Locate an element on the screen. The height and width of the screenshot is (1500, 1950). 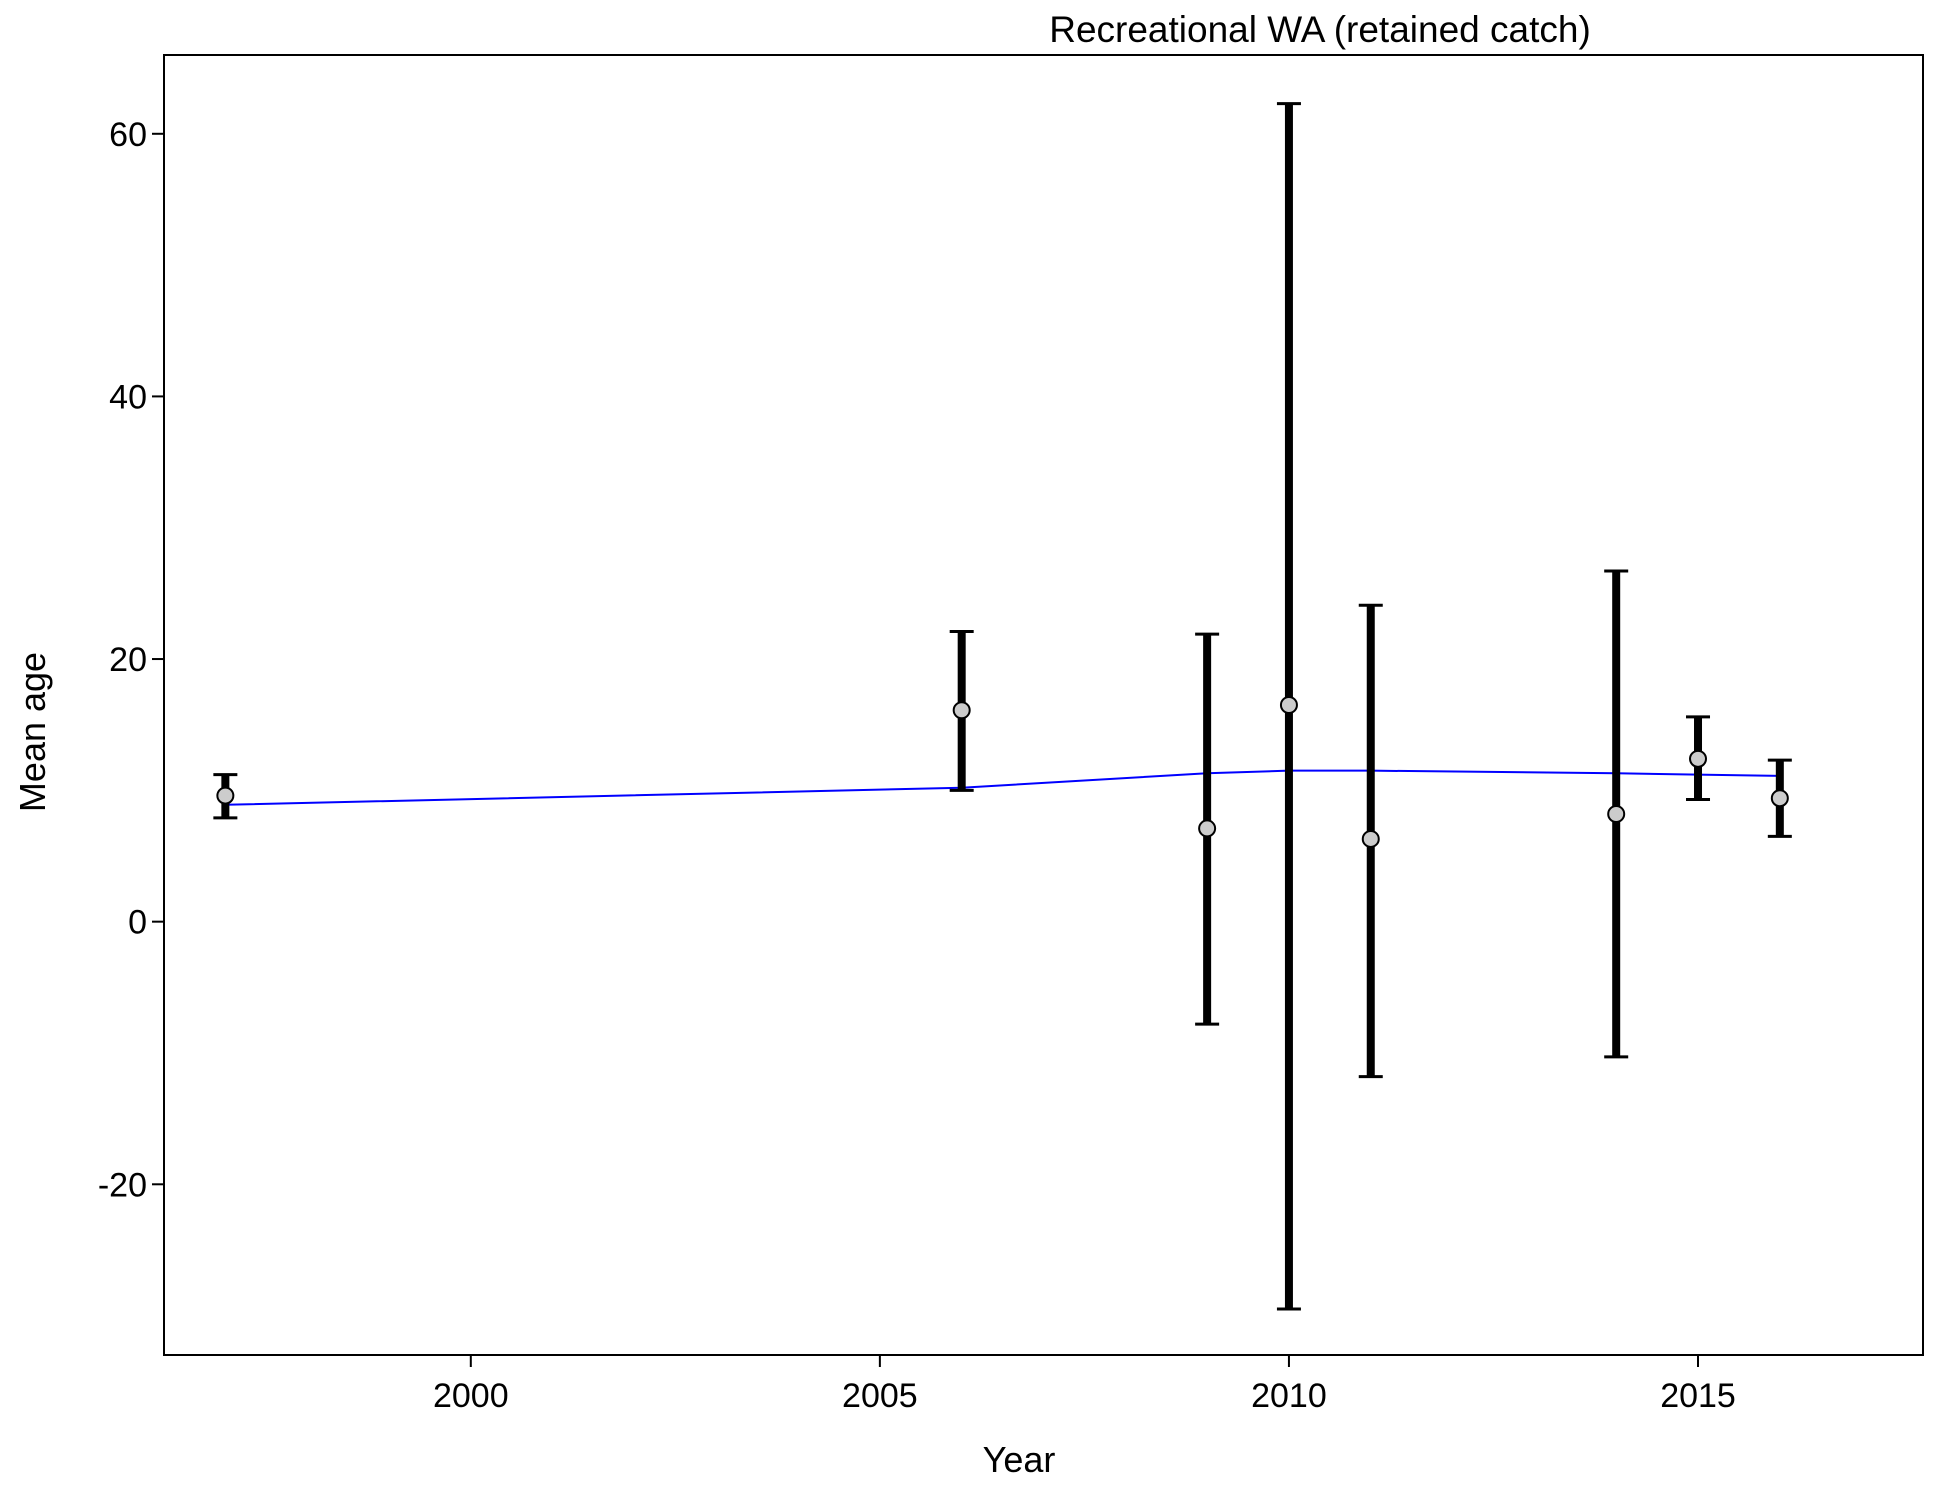
y-tick-label: 60 is located at coordinates (128, 135).